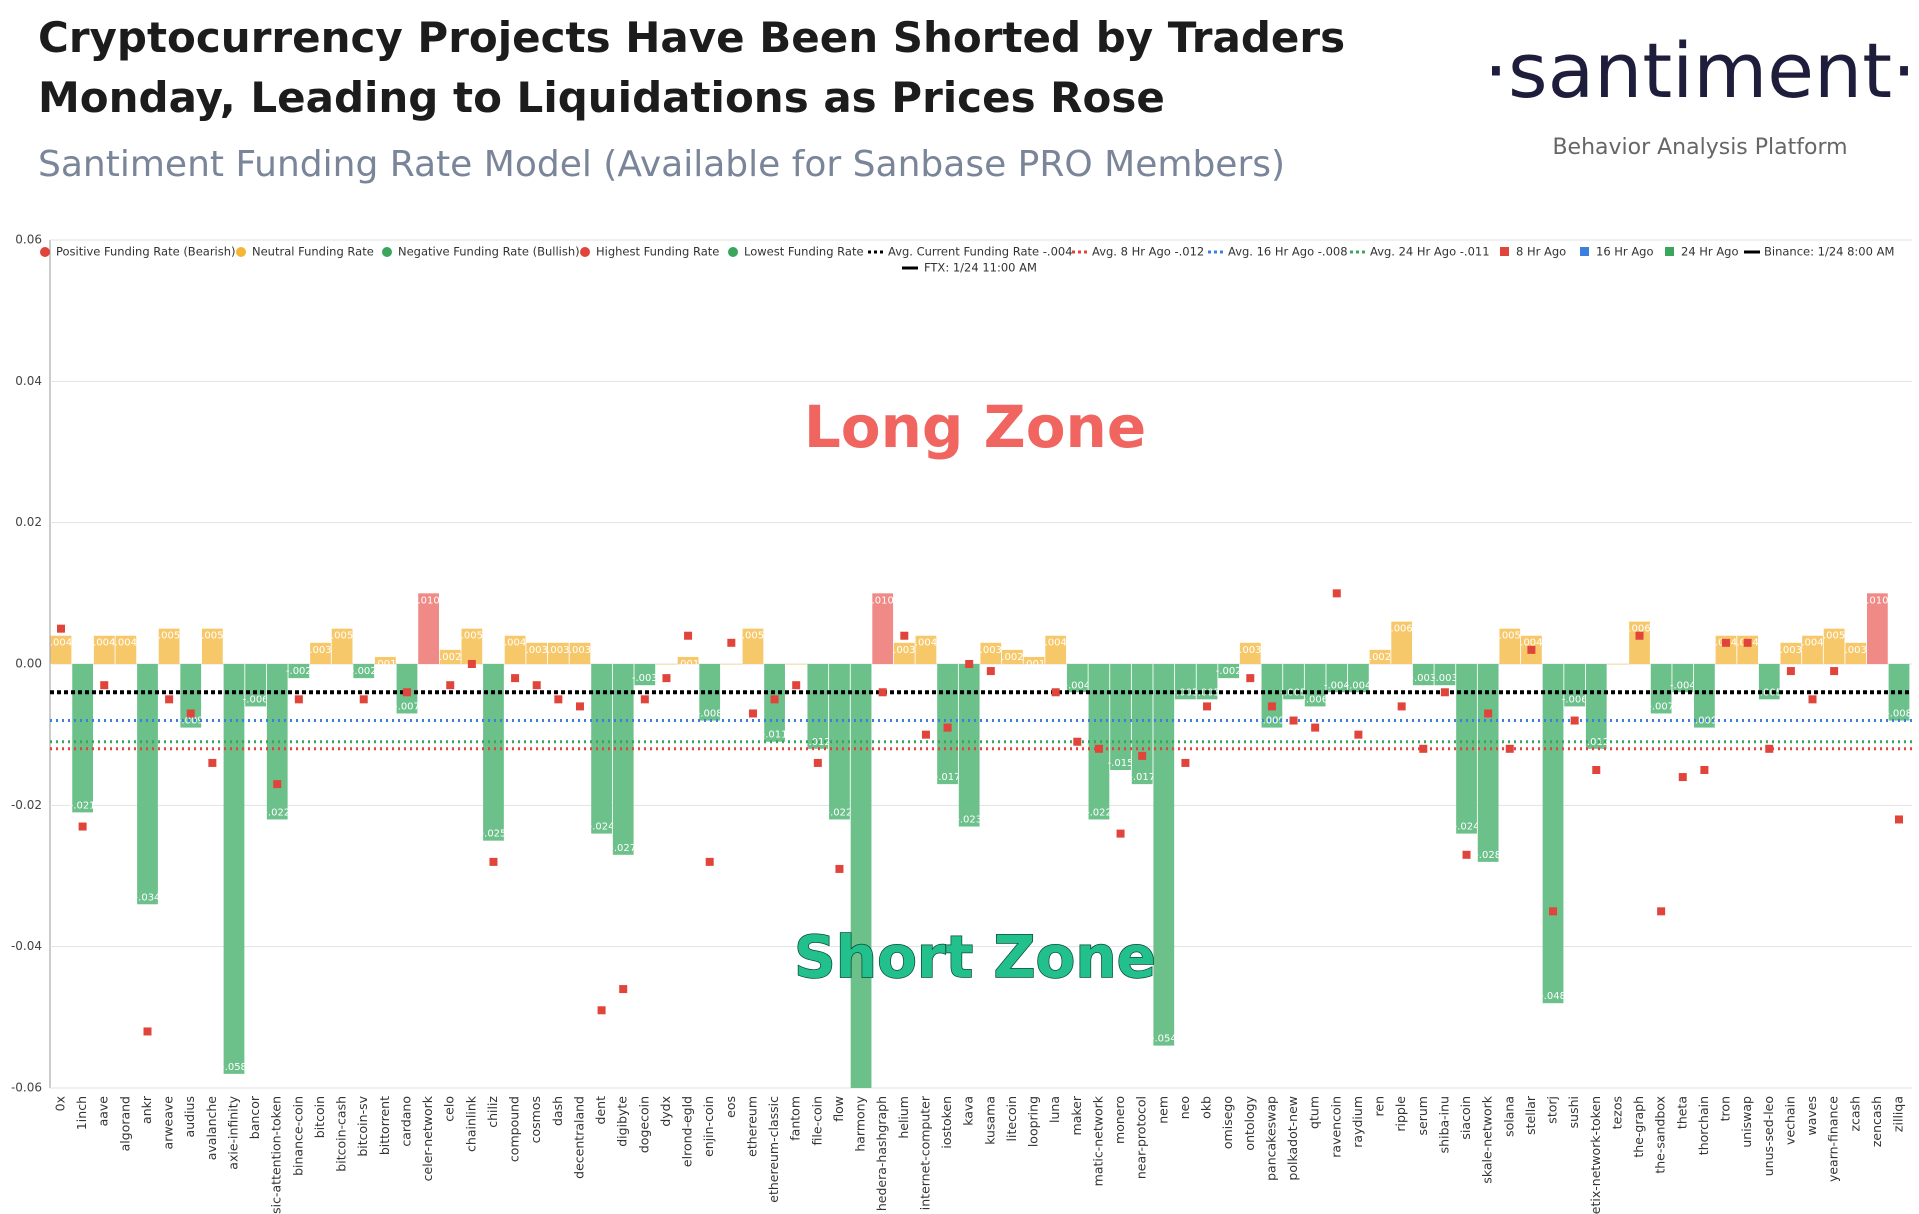  Describe the element at coordinates (1541, 252) in the screenshot. I see `legend-label: 8 Hr Ago` at that location.